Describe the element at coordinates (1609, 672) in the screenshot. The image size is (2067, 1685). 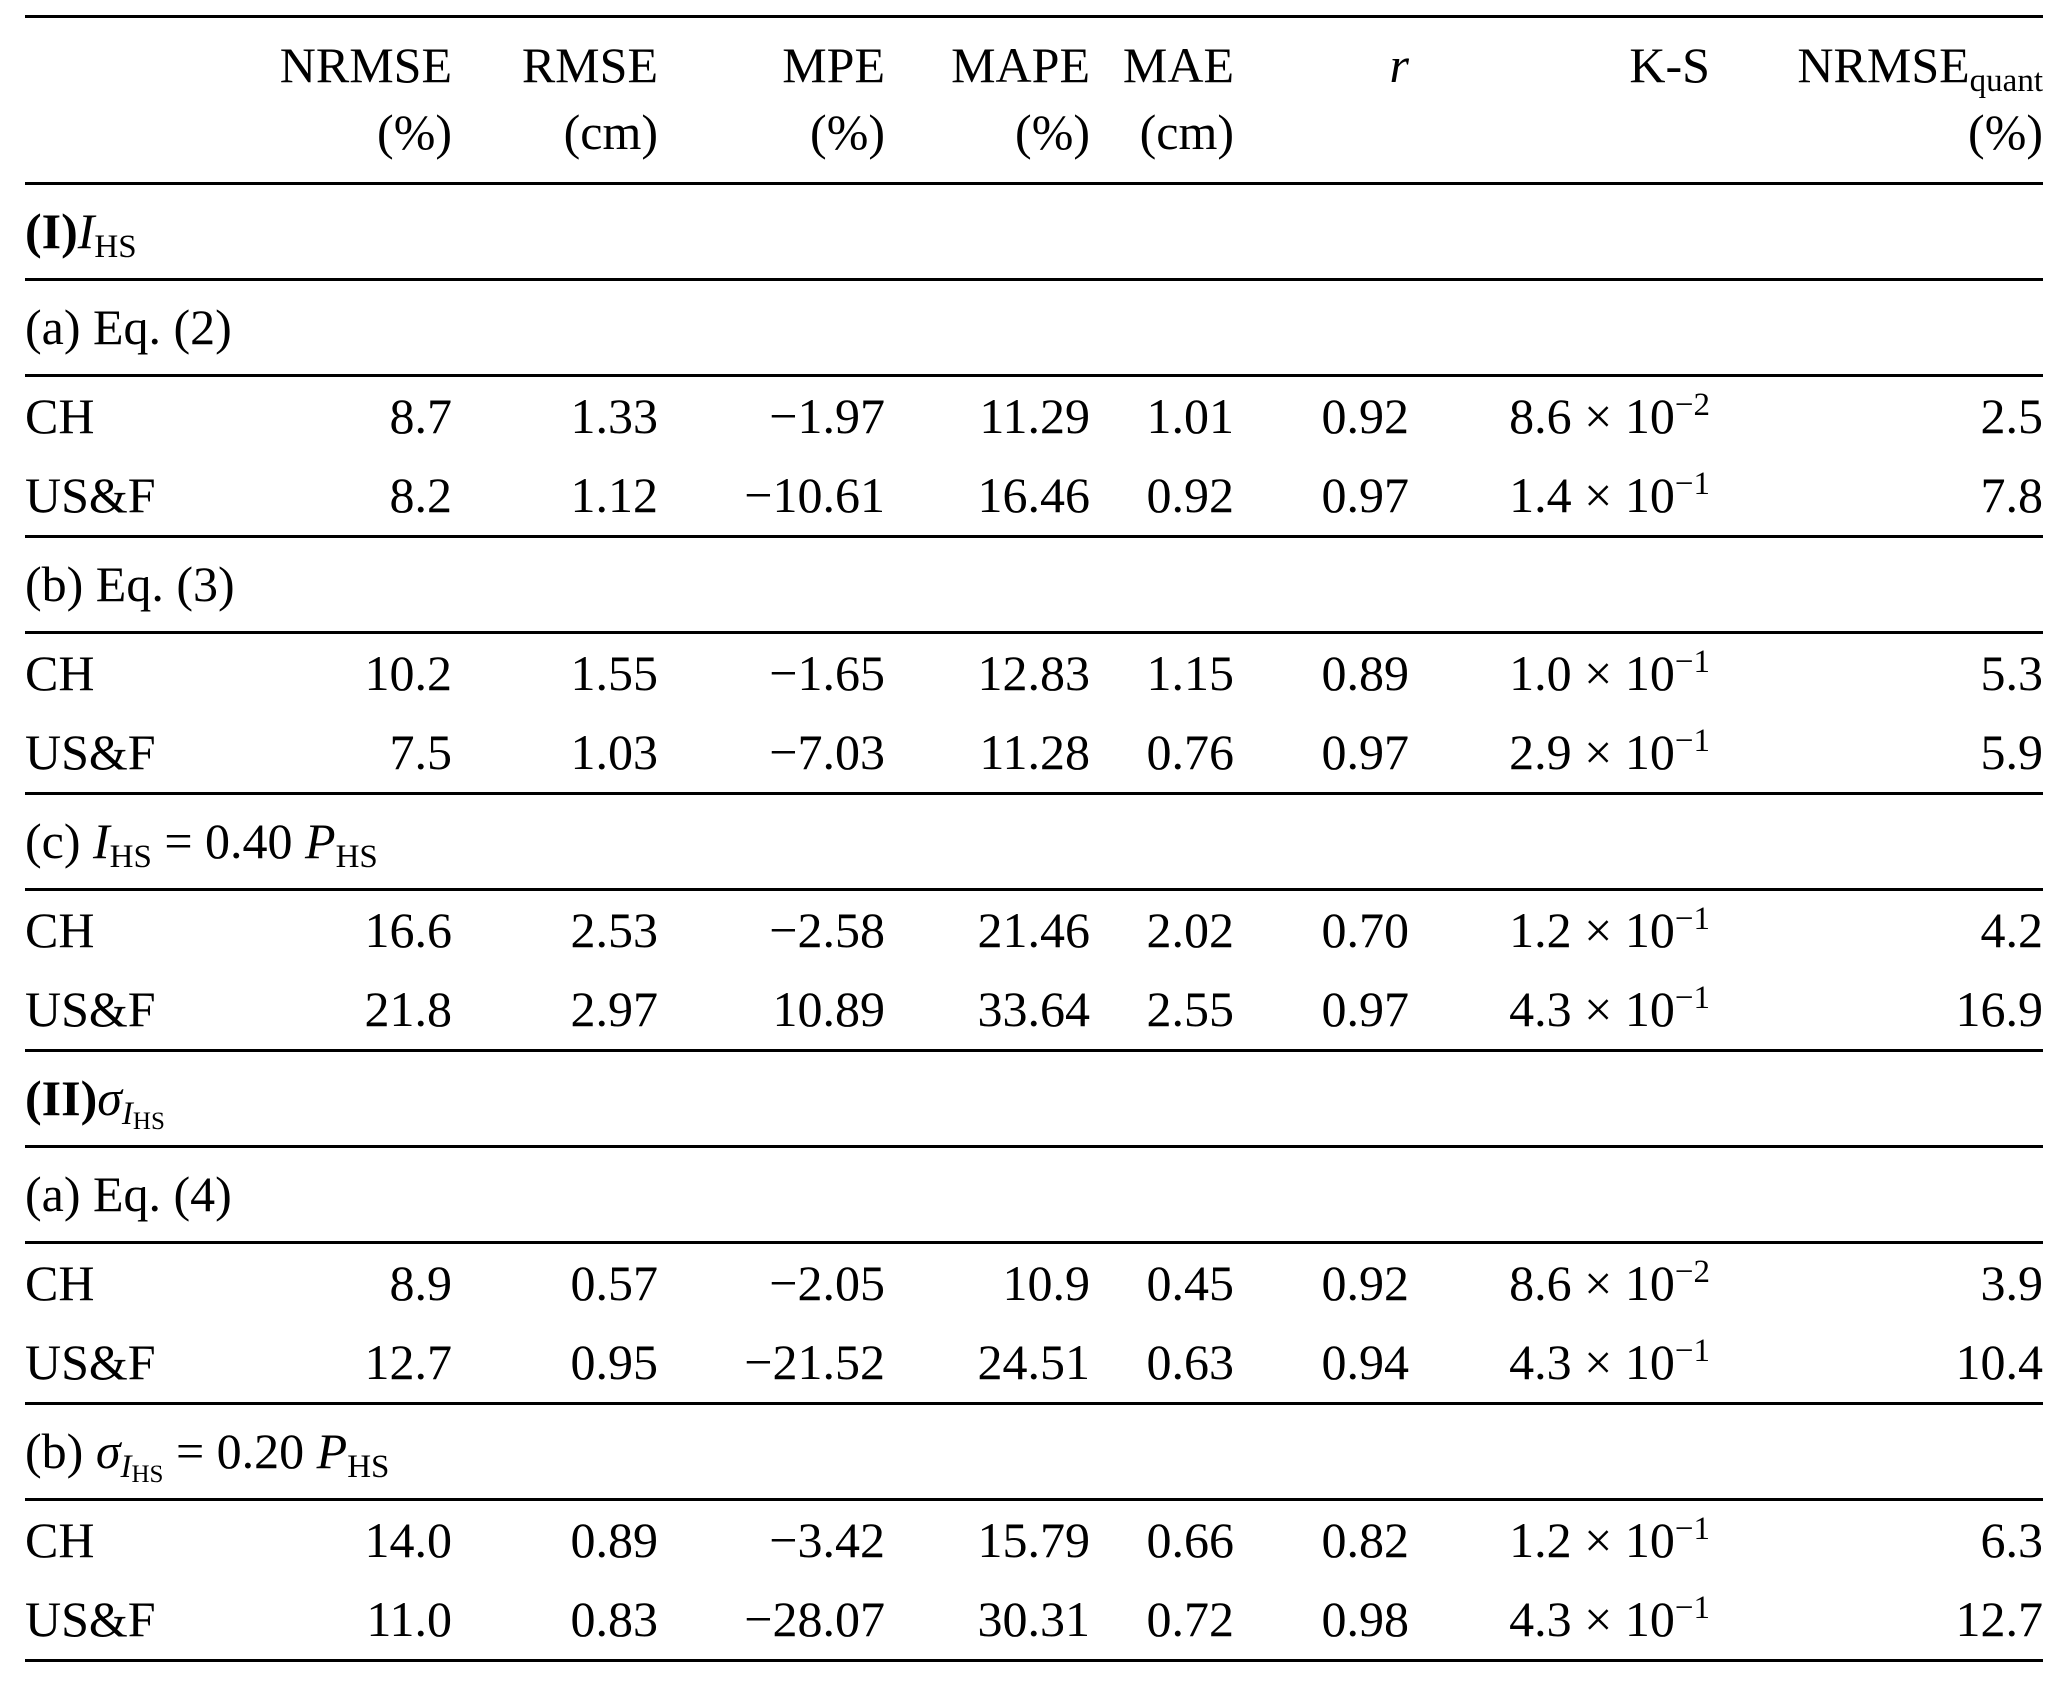
I see `ks-cell: 1.0 × 10⁻¹` at that location.